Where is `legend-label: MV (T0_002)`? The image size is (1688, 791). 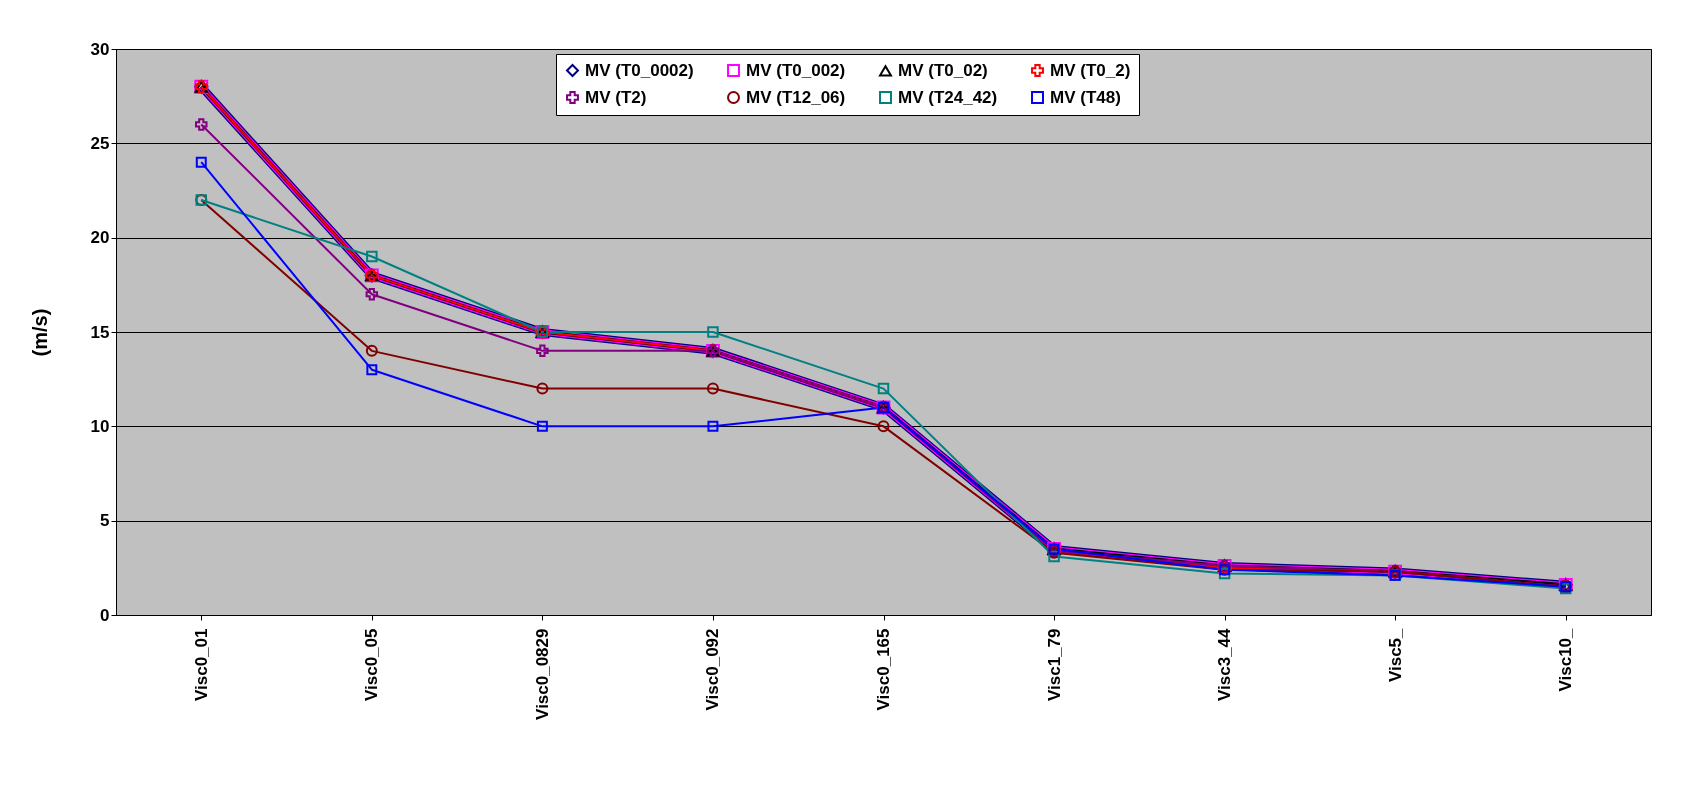 legend-label: MV (T0_002) is located at coordinates (796, 70).